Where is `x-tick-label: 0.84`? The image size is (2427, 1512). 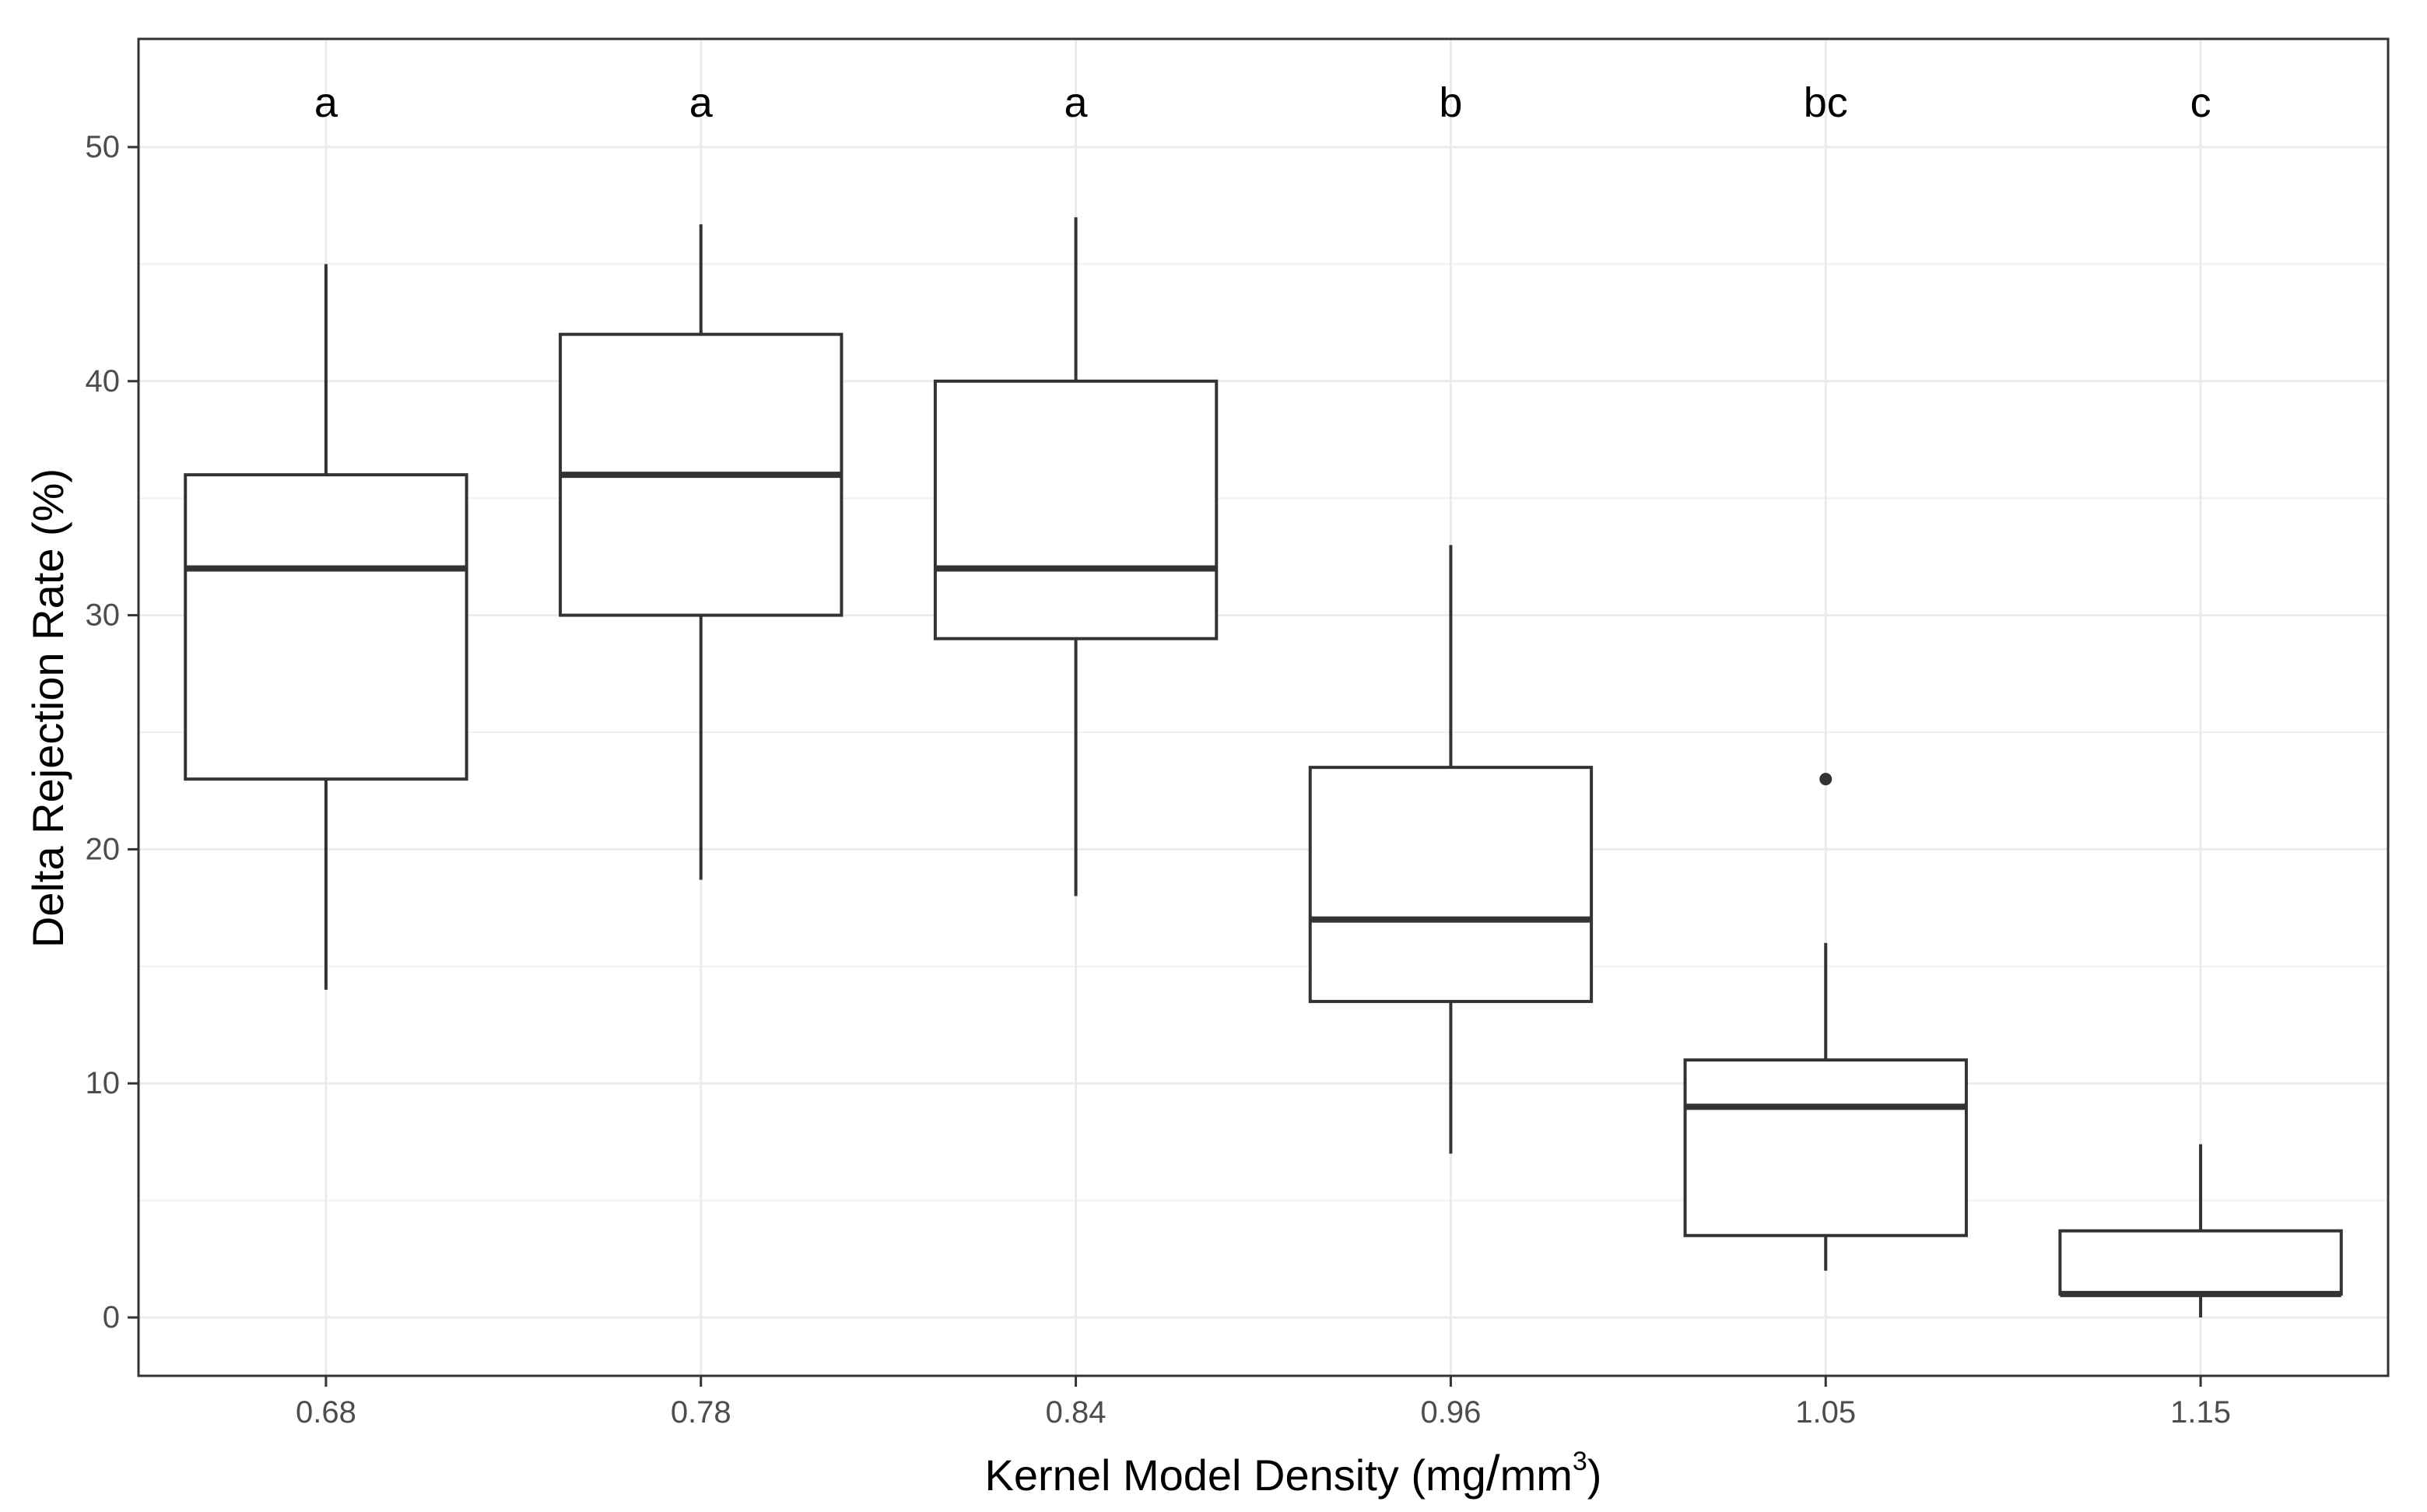 x-tick-label: 0.84 is located at coordinates (1076, 1412).